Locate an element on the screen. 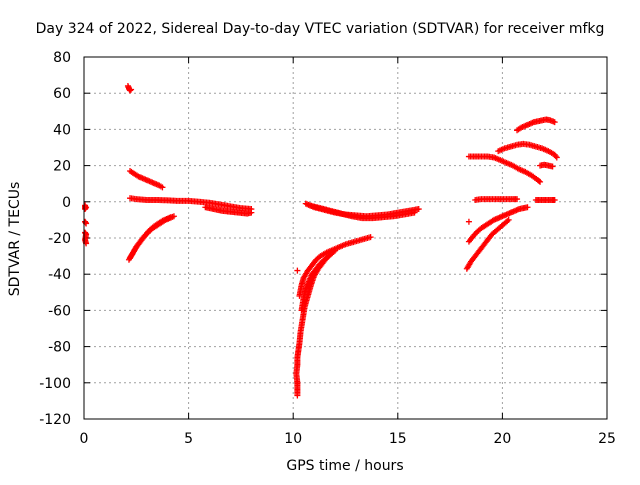 Image resolution: width=640 pixels, height=485 pixels. y-tick-label: -100 is located at coordinates (55, 384).